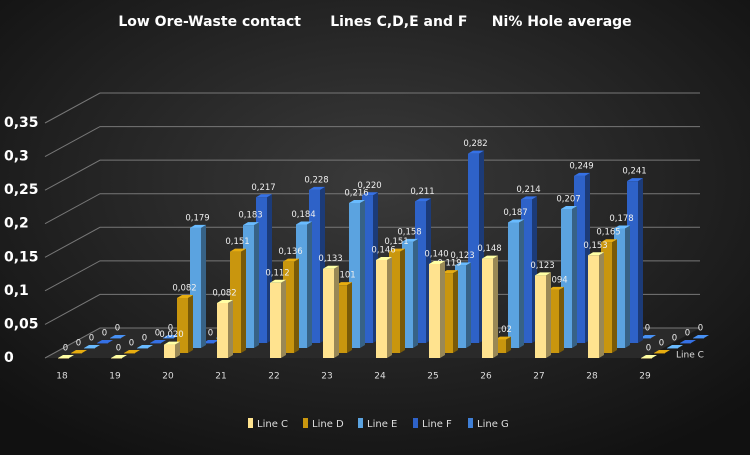 The image size is (750, 455). Describe the element at coordinates (542, 266) in the screenshot. I see `value-label: 0,123` at that location.